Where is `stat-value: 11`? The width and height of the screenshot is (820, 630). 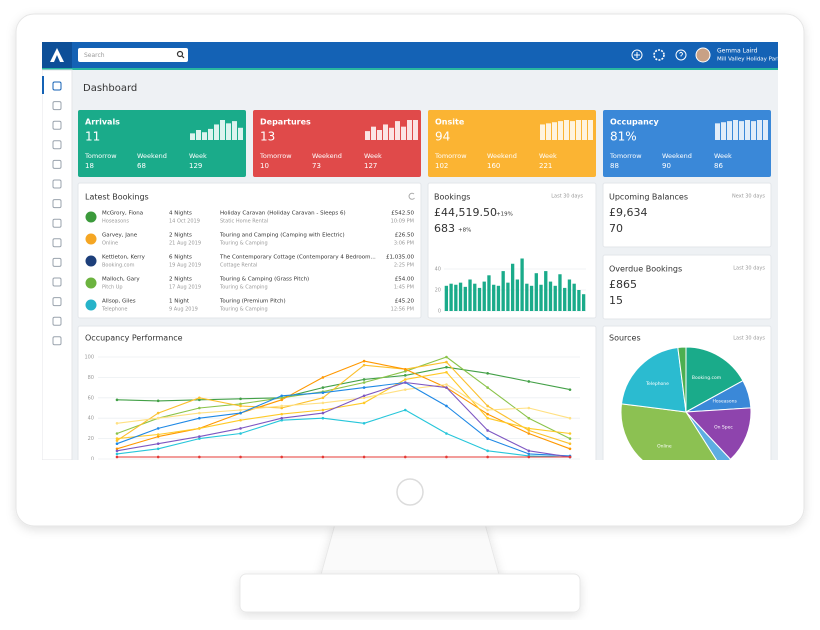 stat-value: 11 is located at coordinates (92, 137).